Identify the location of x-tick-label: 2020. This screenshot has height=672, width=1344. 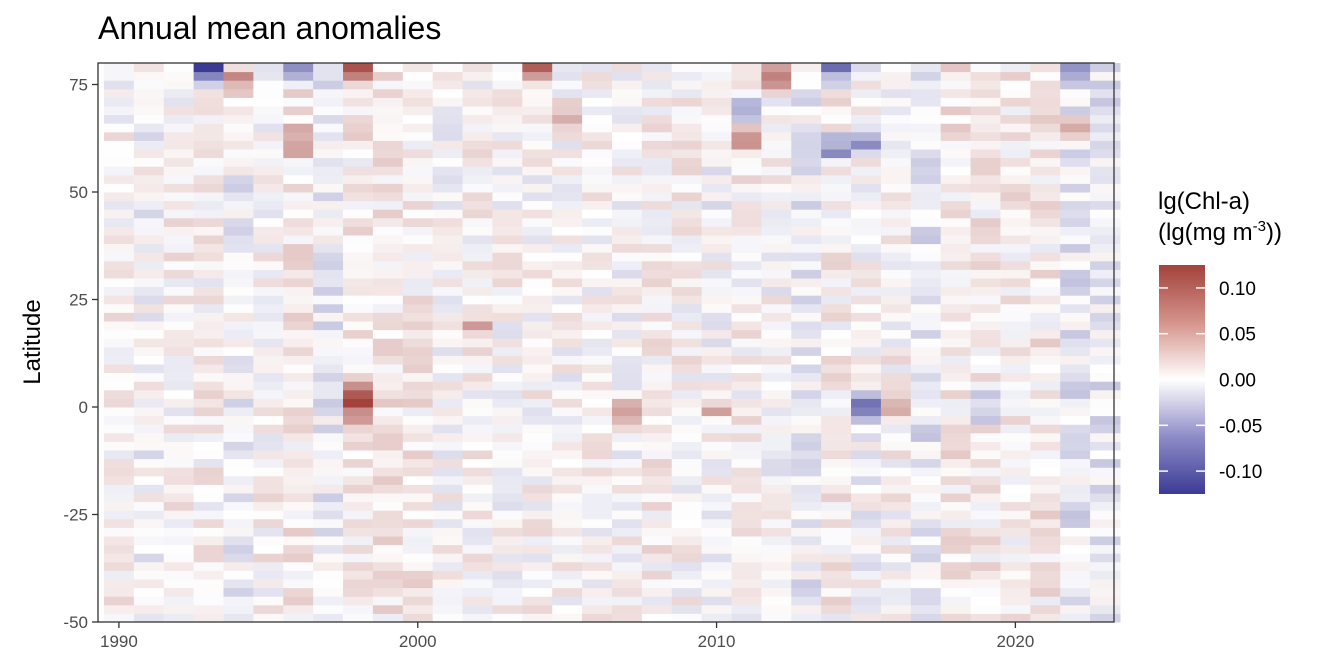
(1015, 641).